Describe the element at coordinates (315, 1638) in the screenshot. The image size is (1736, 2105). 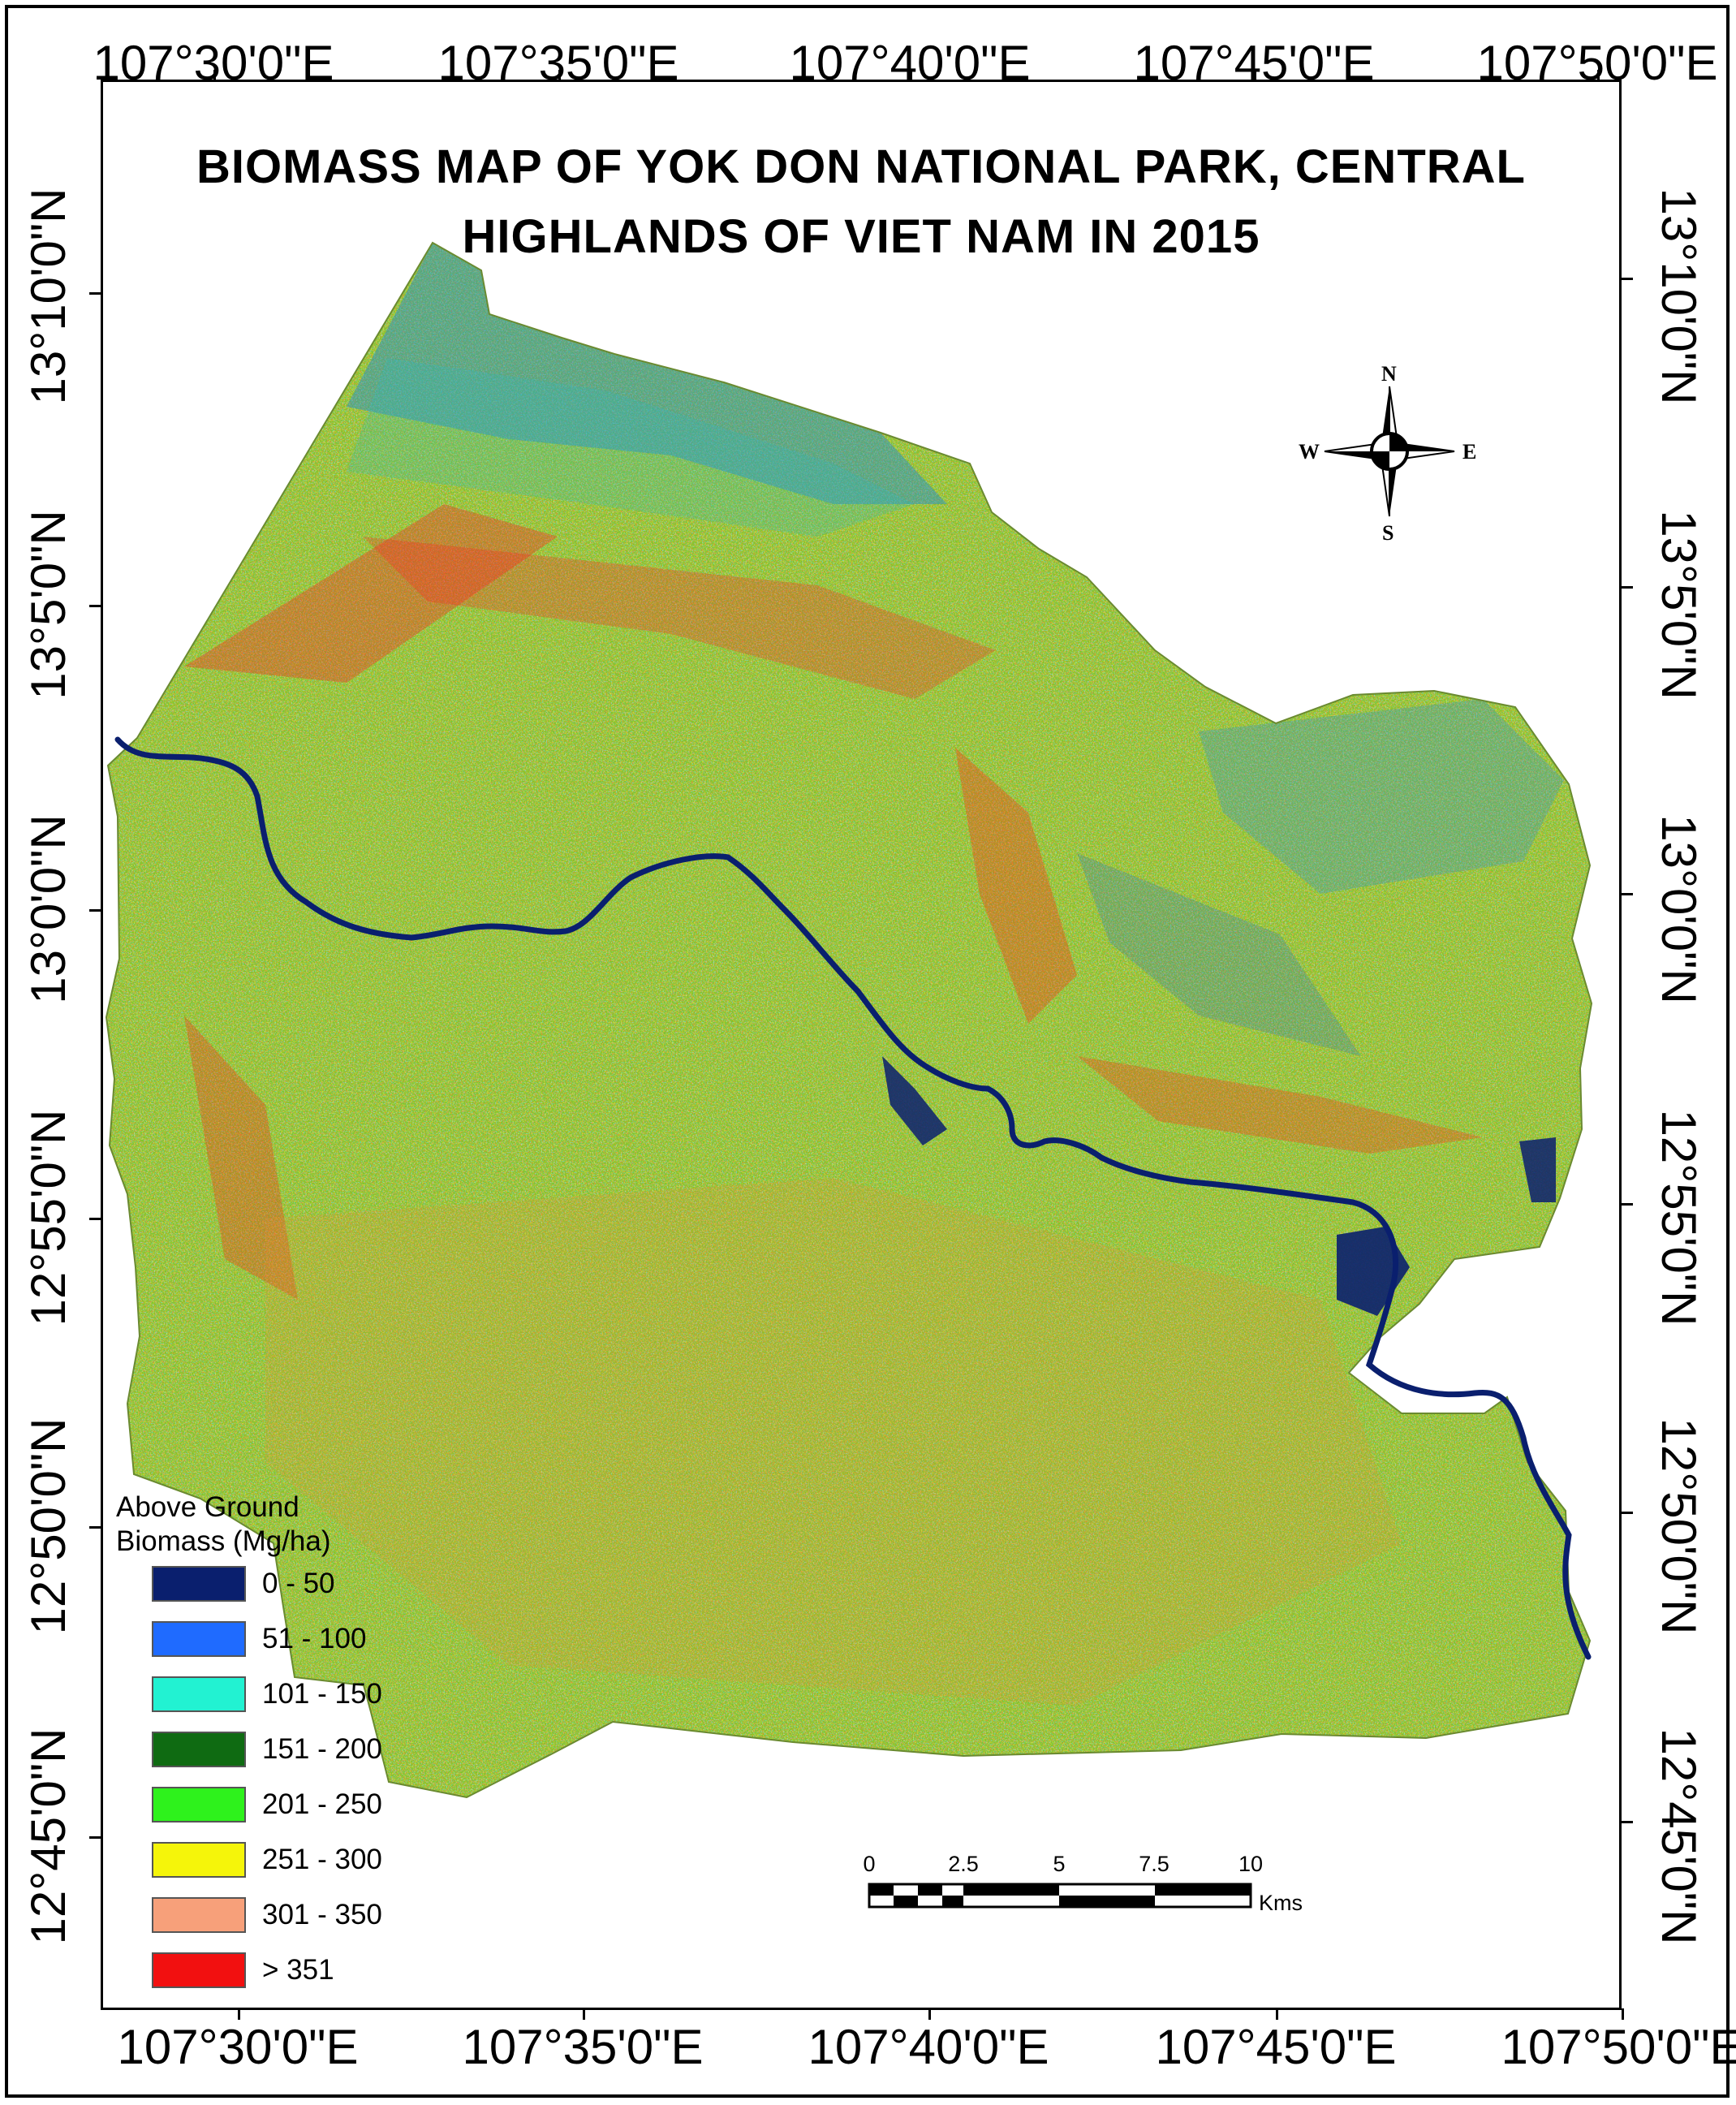
I see `legend-label: 51 - 100` at that location.